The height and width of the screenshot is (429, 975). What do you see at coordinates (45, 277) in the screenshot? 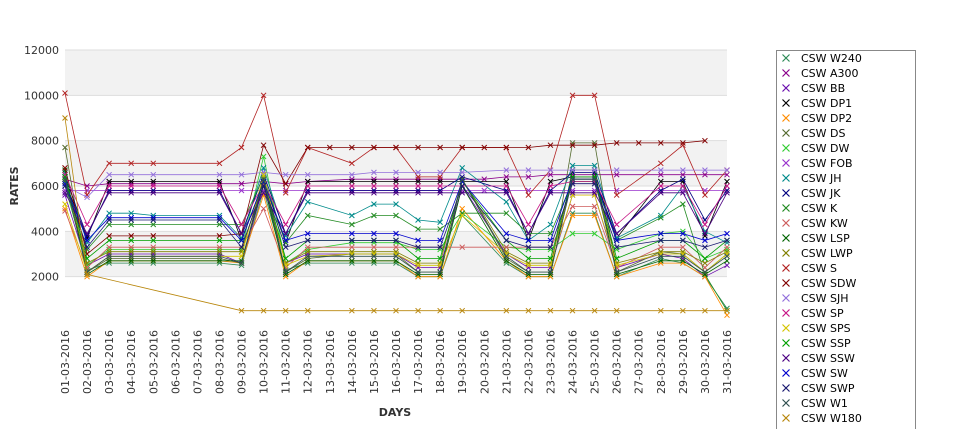
I see `y-tick-label: 2000` at bounding box center [45, 277].